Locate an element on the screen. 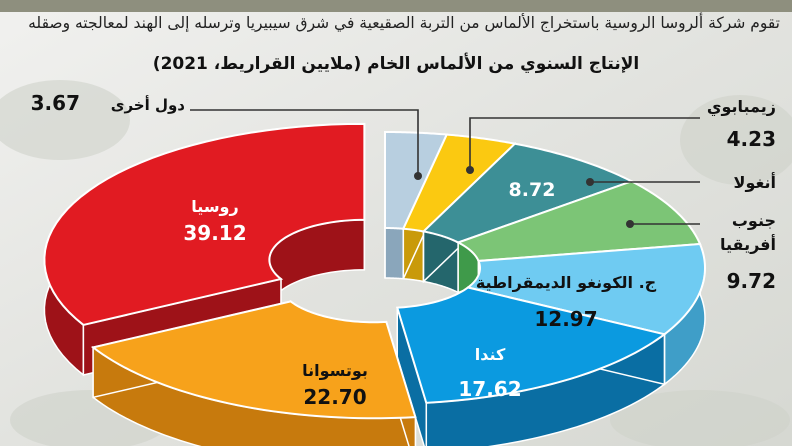 This screenshot has height=446, width=792. value-others: 3.67 is located at coordinates (55, 103).